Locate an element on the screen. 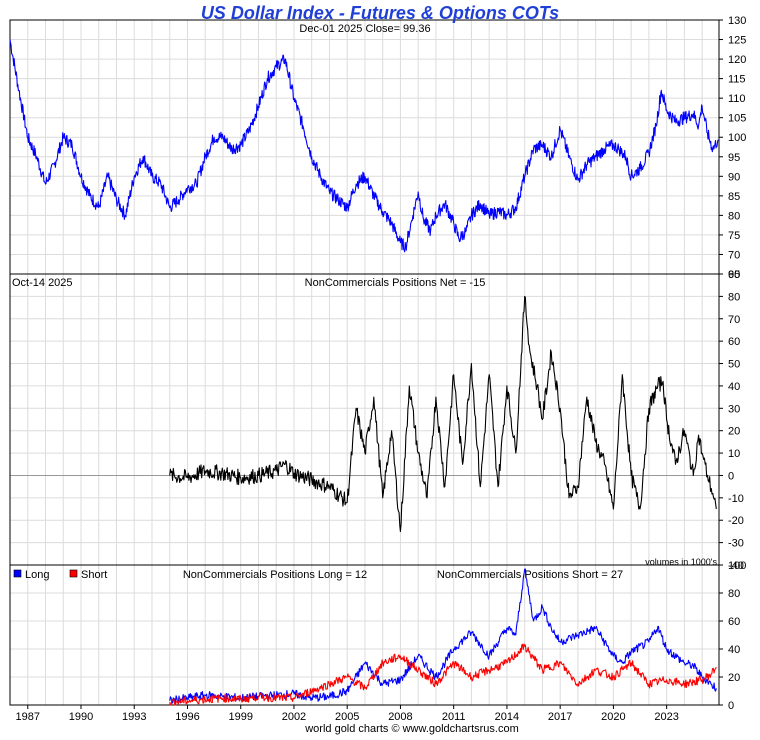  x-tick-label: 2008 is located at coordinates (400, 717).